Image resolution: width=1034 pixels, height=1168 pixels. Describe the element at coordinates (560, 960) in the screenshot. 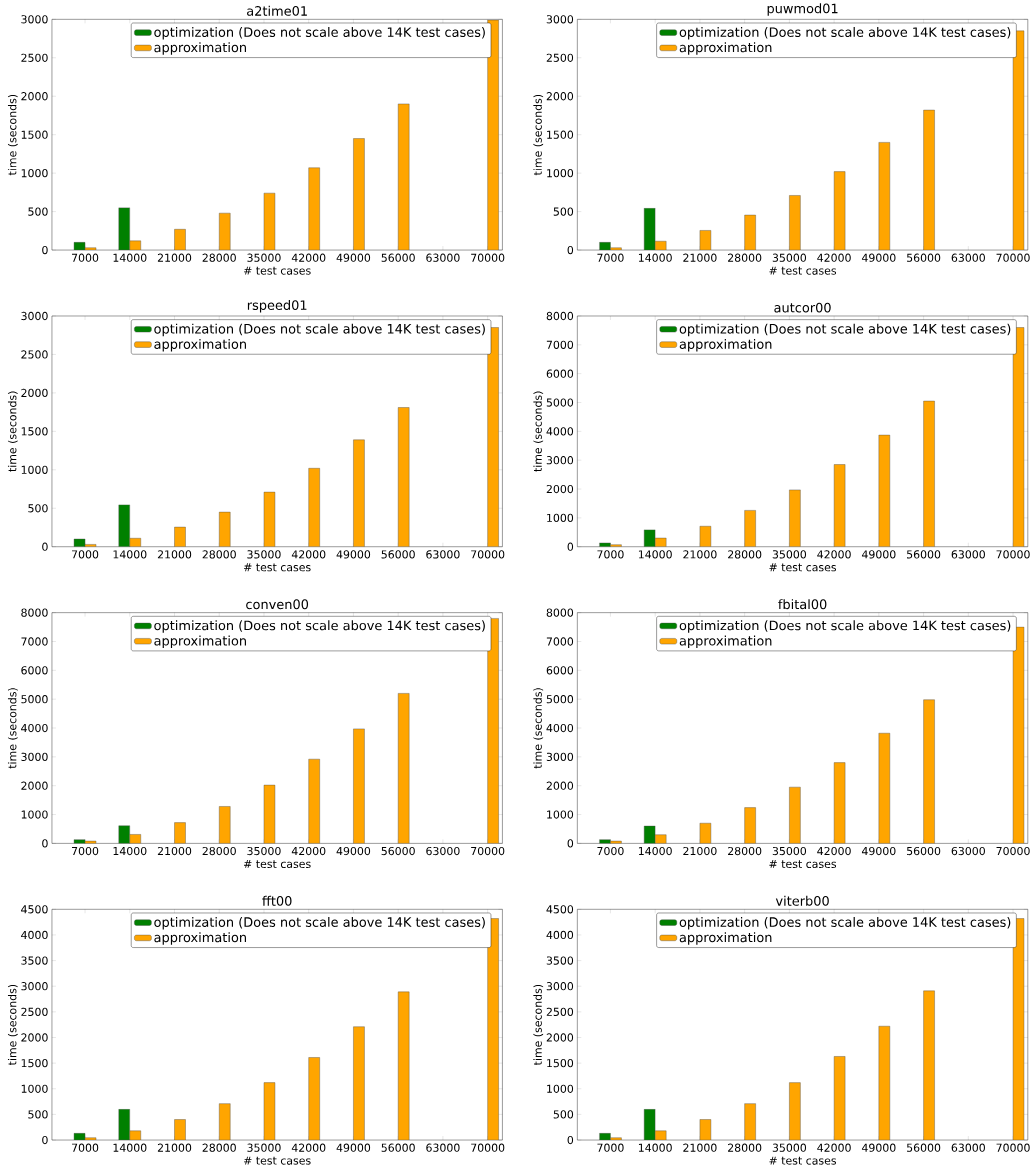

I see `y-tick-label: 3500` at that location.